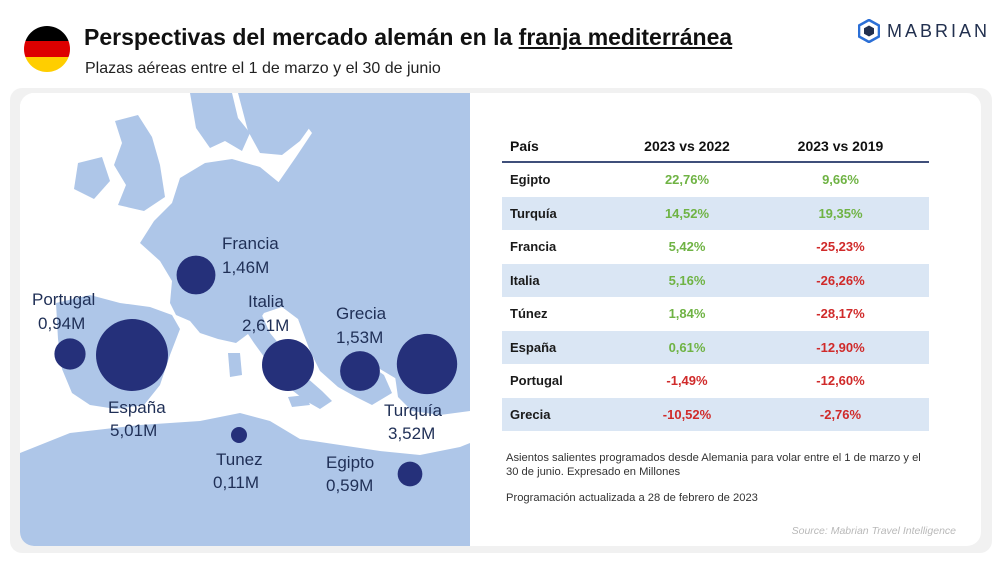 The width and height of the screenshot is (1000, 563). What do you see at coordinates (533, 347) in the screenshot?
I see `cell-country: España` at bounding box center [533, 347].